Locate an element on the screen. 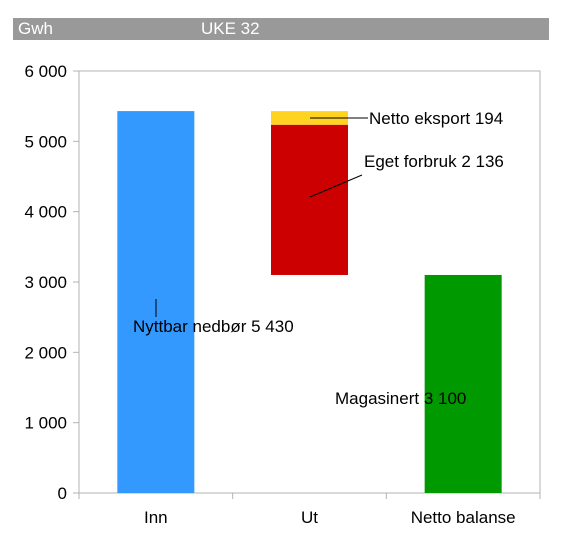 Image resolution: width=566 pixels, height=538 pixels. bar-ut-forbruk is located at coordinates (309, 199).